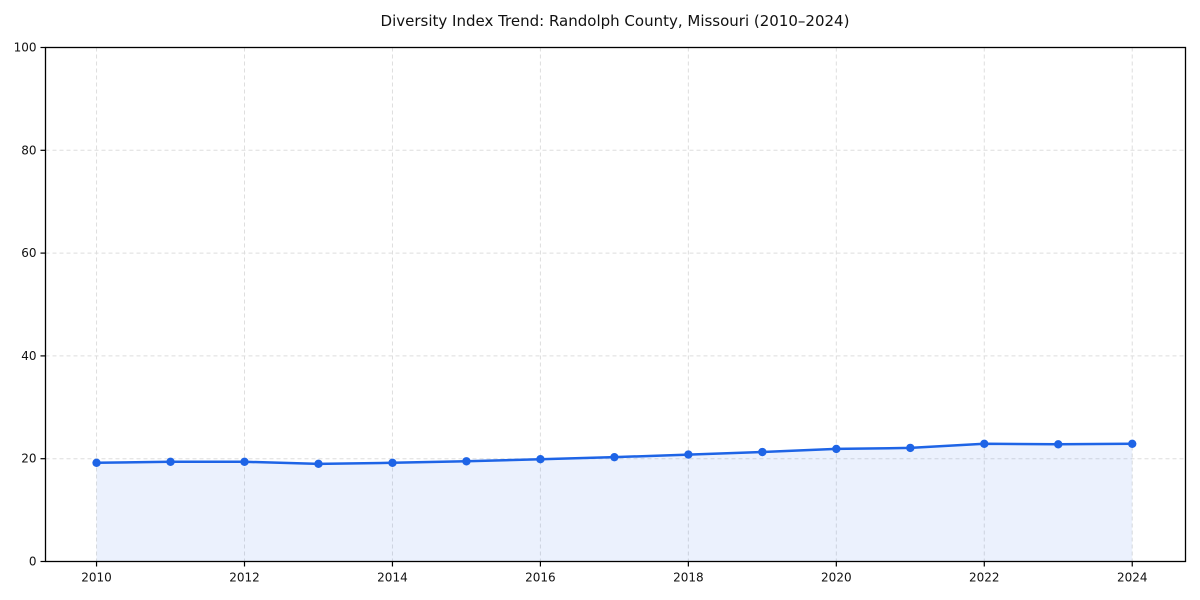 This screenshot has height=600, width=1200. I want to click on data-point-2010, so click(96, 463).